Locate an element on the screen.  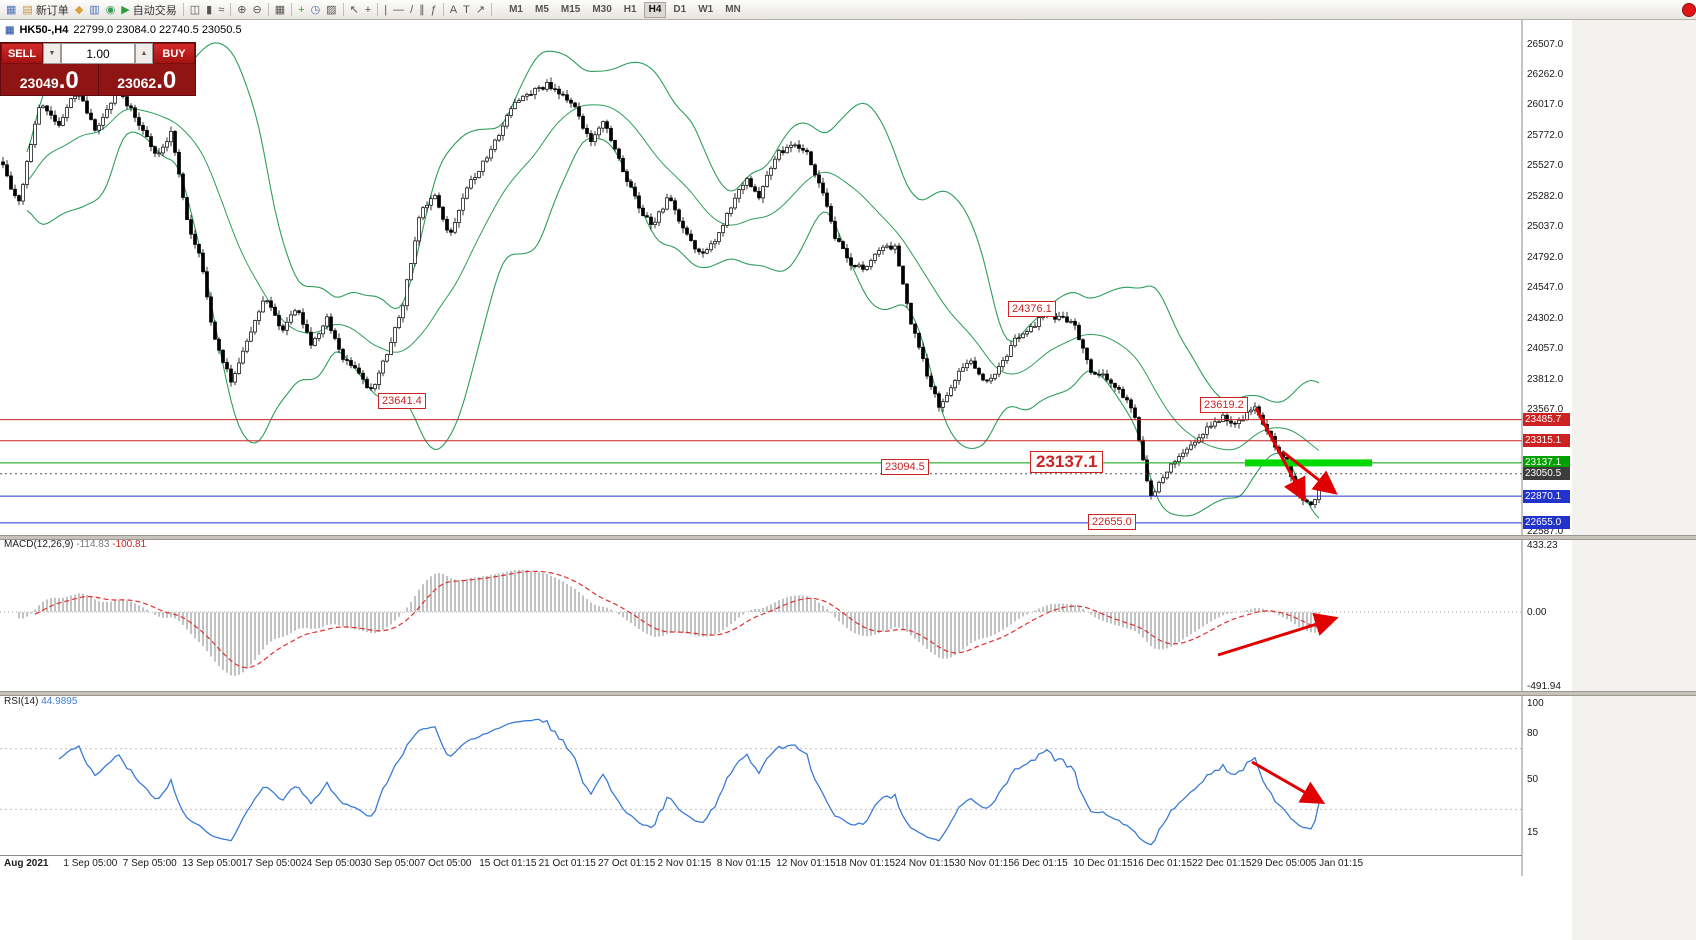
autotrade-label: 自动交易 is located at coordinates (154, 10).